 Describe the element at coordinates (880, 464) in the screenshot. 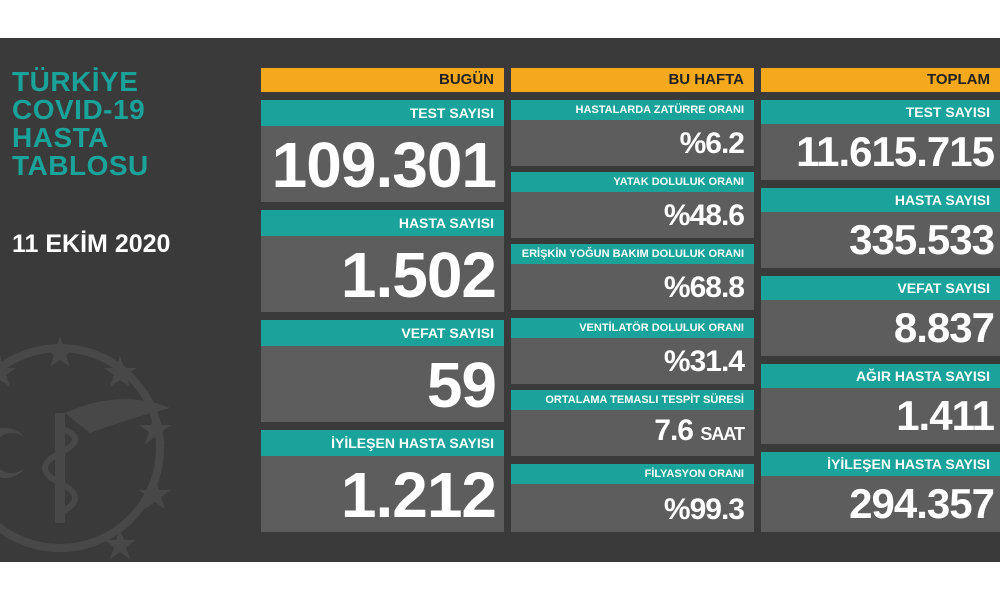

I see `total-recovered-label: İYİLEŞEN HASTA SAYISI` at that location.